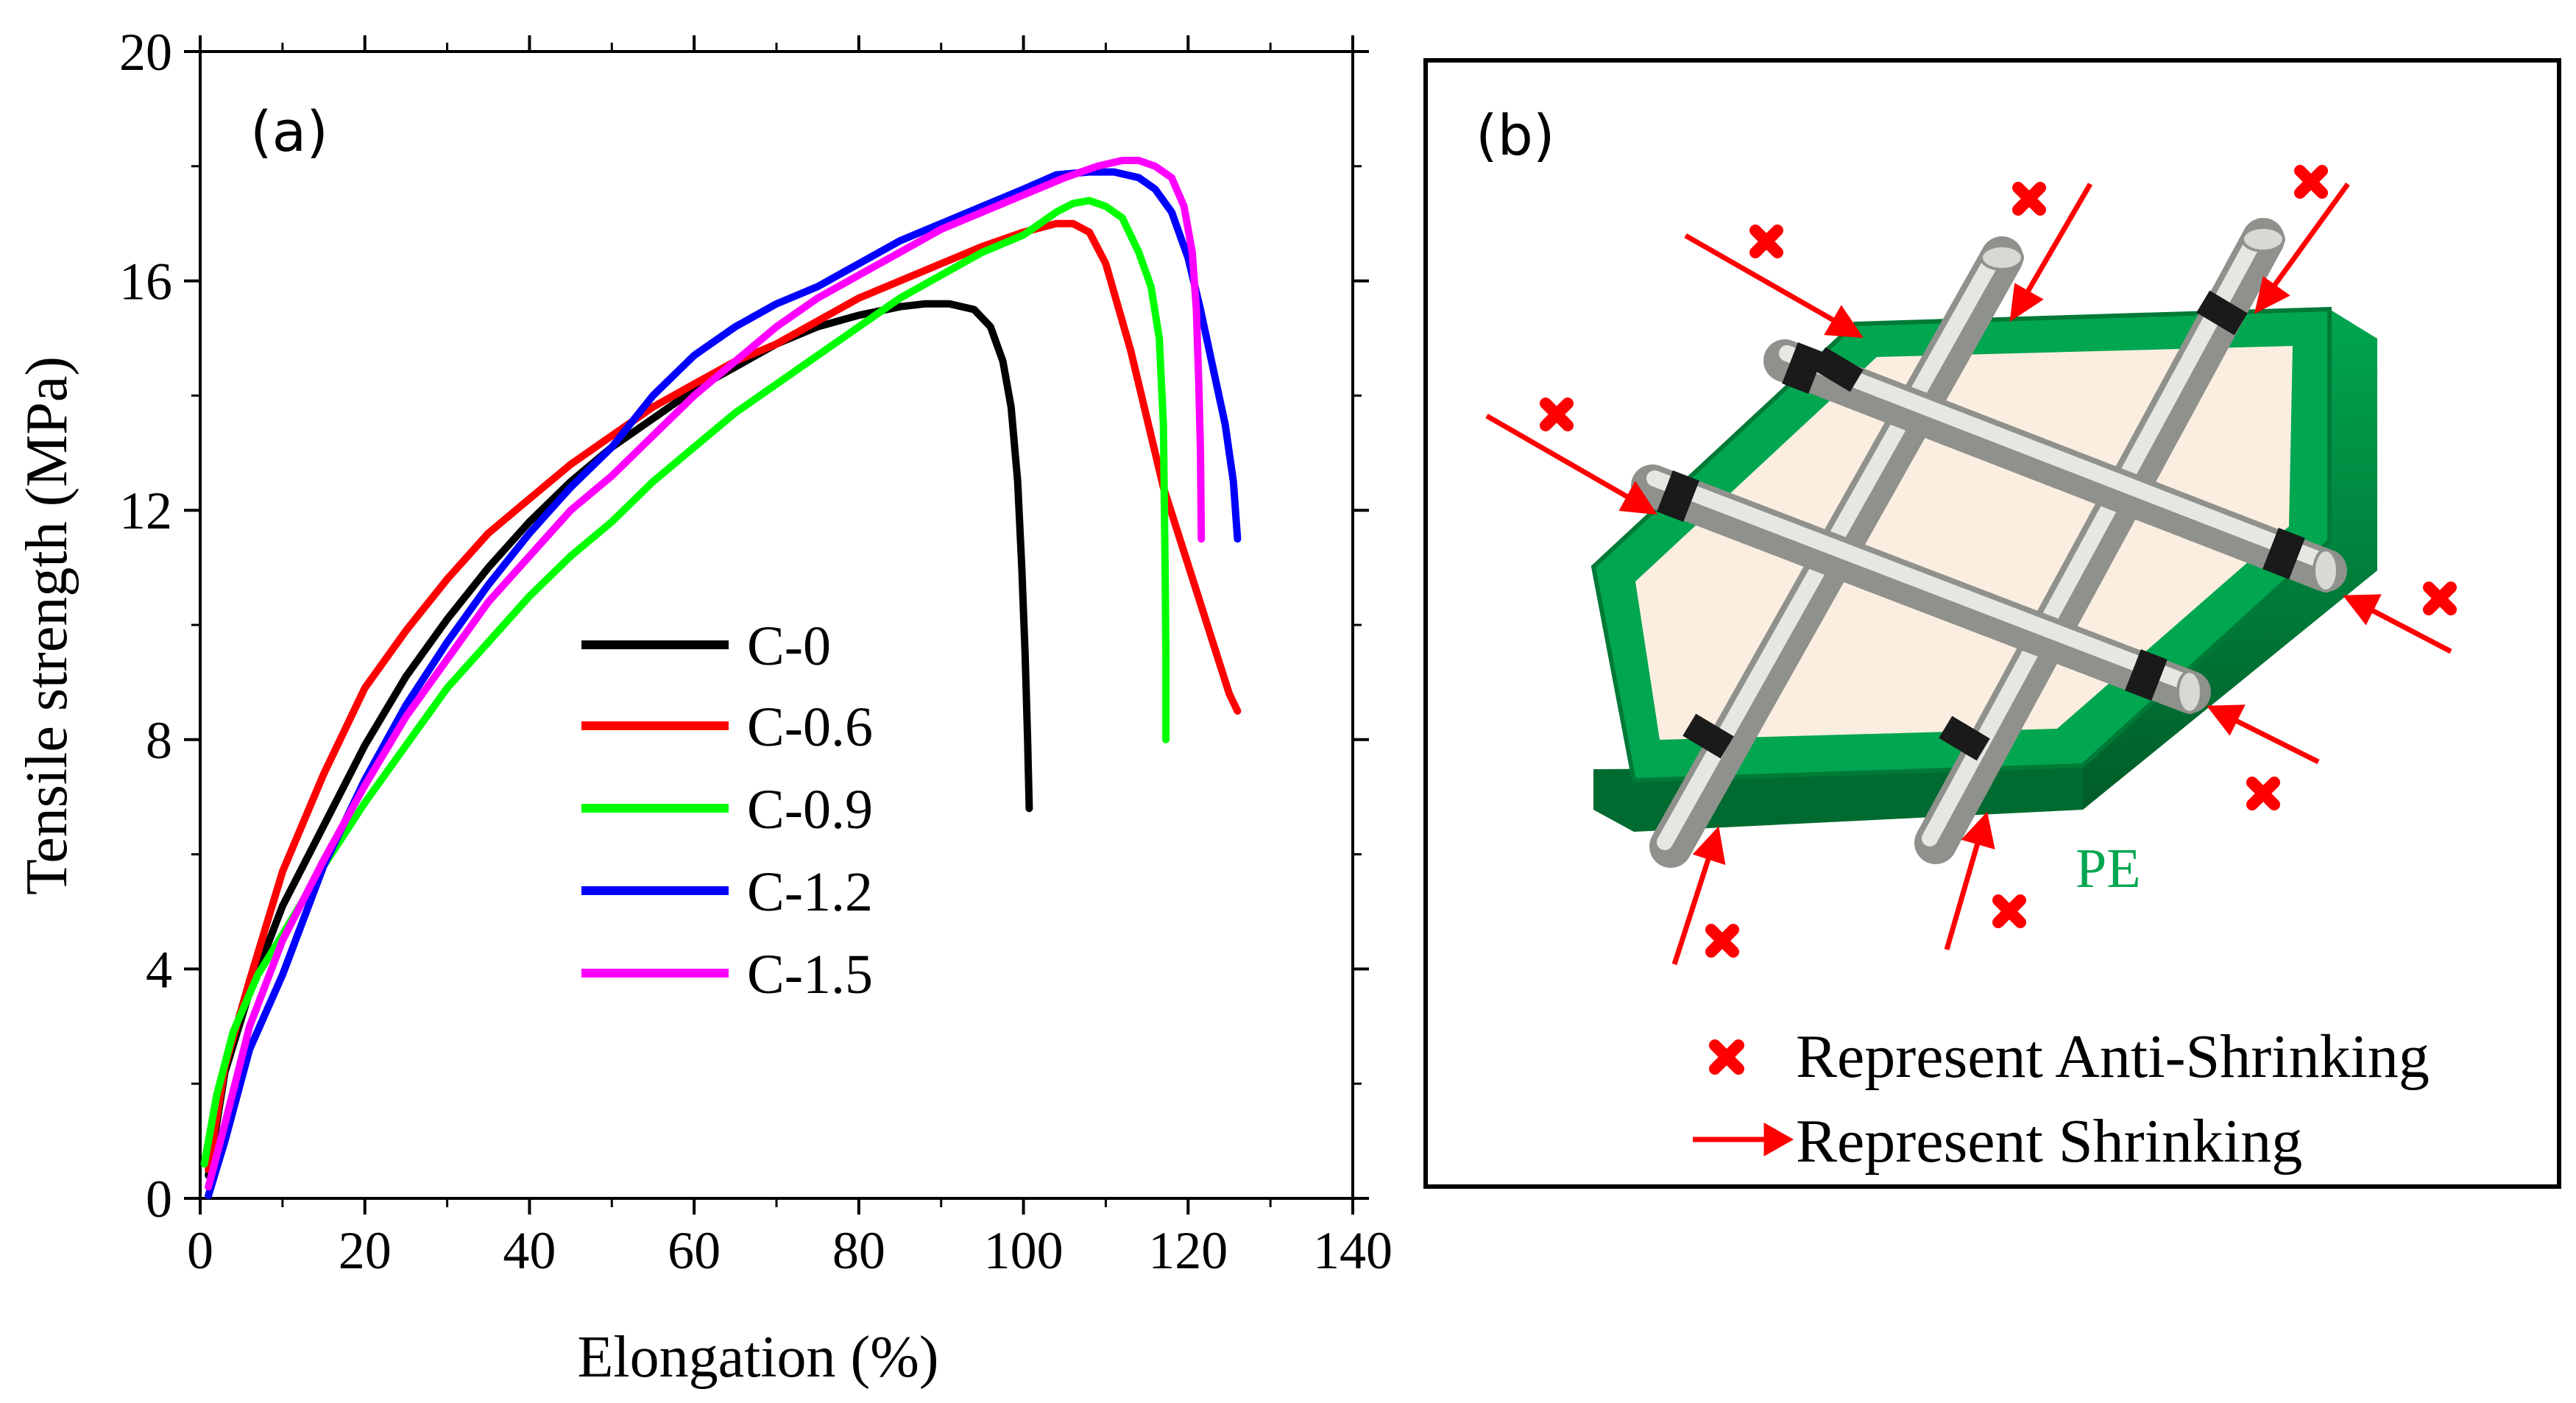 This screenshot has width=2576, height=1403. Describe the element at coordinates (810, 892) in the screenshot. I see `legend-label-c12: C-1.2` at that location.